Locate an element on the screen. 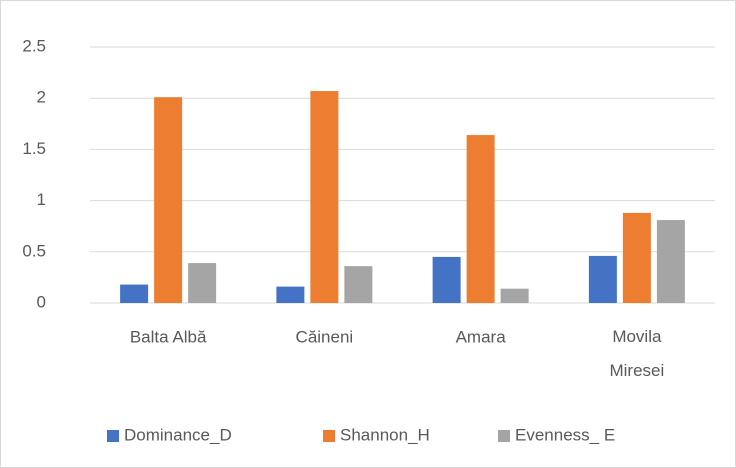 This screenshot has width=736, height=468. x-tick-label: Căineni is located at coordinates (325, 336).